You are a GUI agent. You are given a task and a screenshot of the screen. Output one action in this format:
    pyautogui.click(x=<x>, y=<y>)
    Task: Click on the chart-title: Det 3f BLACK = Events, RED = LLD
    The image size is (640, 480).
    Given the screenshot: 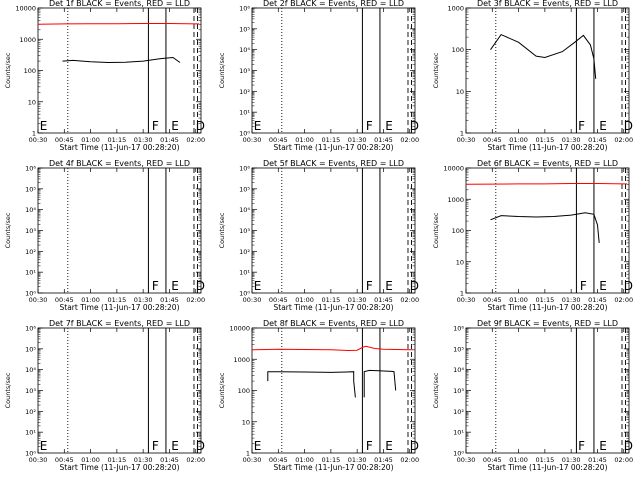 What is the action you would take?
    pyautogui.click(x=547, y=4)
    